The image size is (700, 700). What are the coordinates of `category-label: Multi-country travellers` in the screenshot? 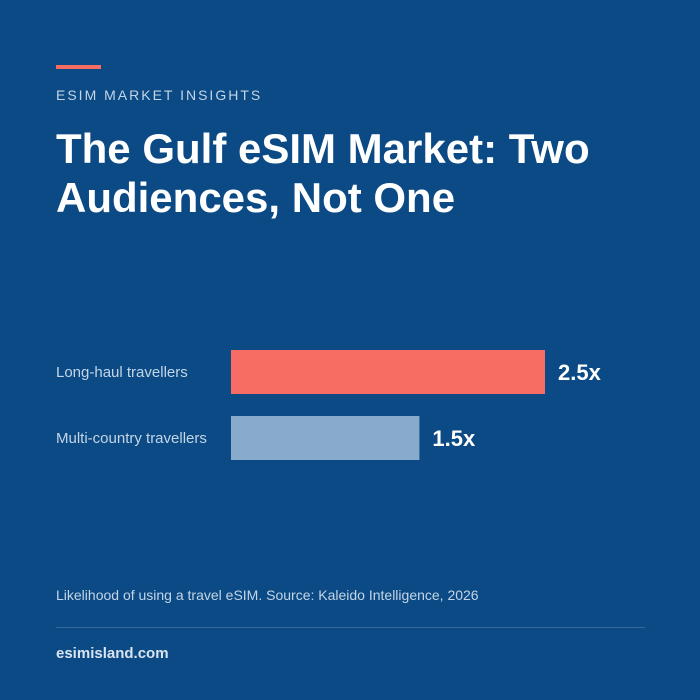 It's located at (131, 438).